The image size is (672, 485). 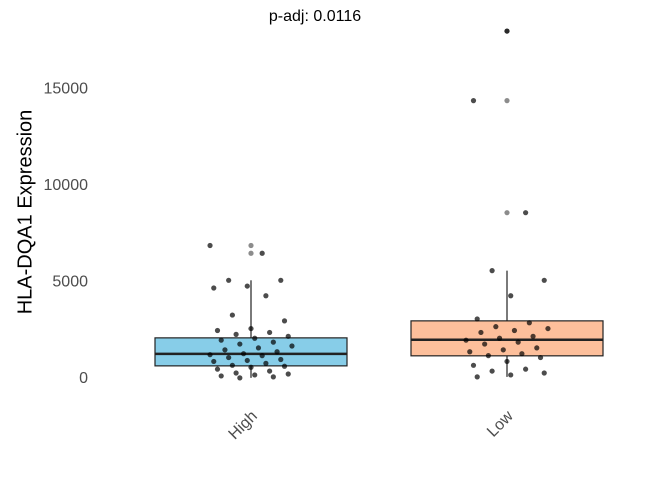 What do you see at coordinates (25, 212) in the screenshot?
I see `y-axis-label: HLA-DQA1 Expression` at bounding box center [25, 212].